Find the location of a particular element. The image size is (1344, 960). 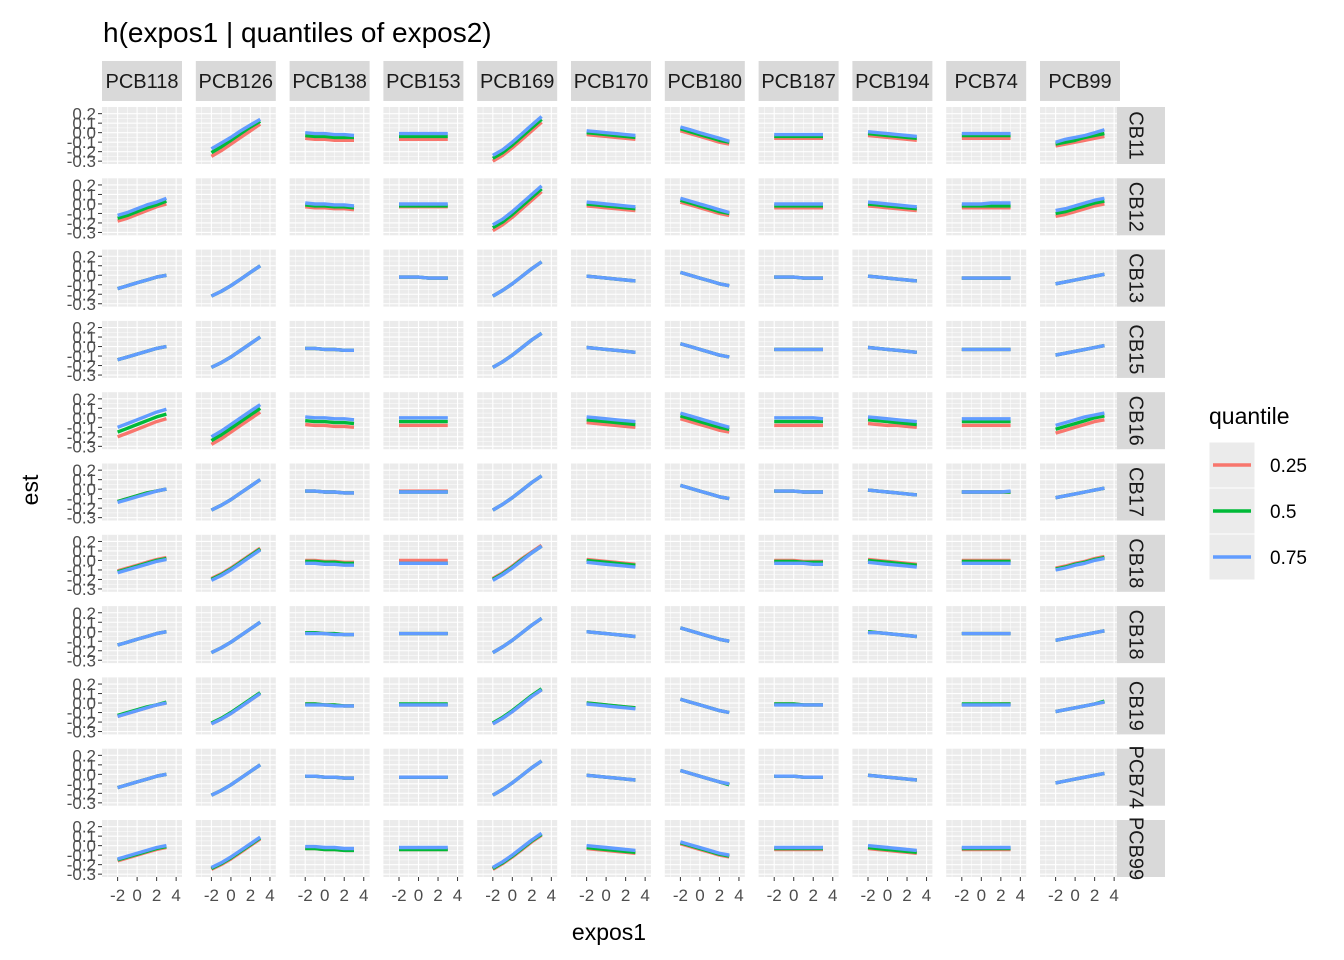

row-strip-label: CB11 is located at coordinates (1136, 135).